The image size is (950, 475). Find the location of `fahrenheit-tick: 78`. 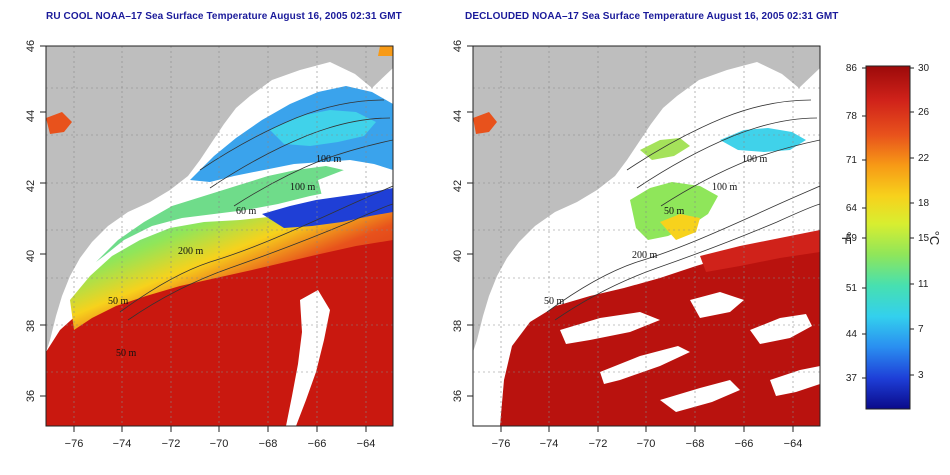

fahrenheit-tick: 78 is located at coordinates (852, 116).